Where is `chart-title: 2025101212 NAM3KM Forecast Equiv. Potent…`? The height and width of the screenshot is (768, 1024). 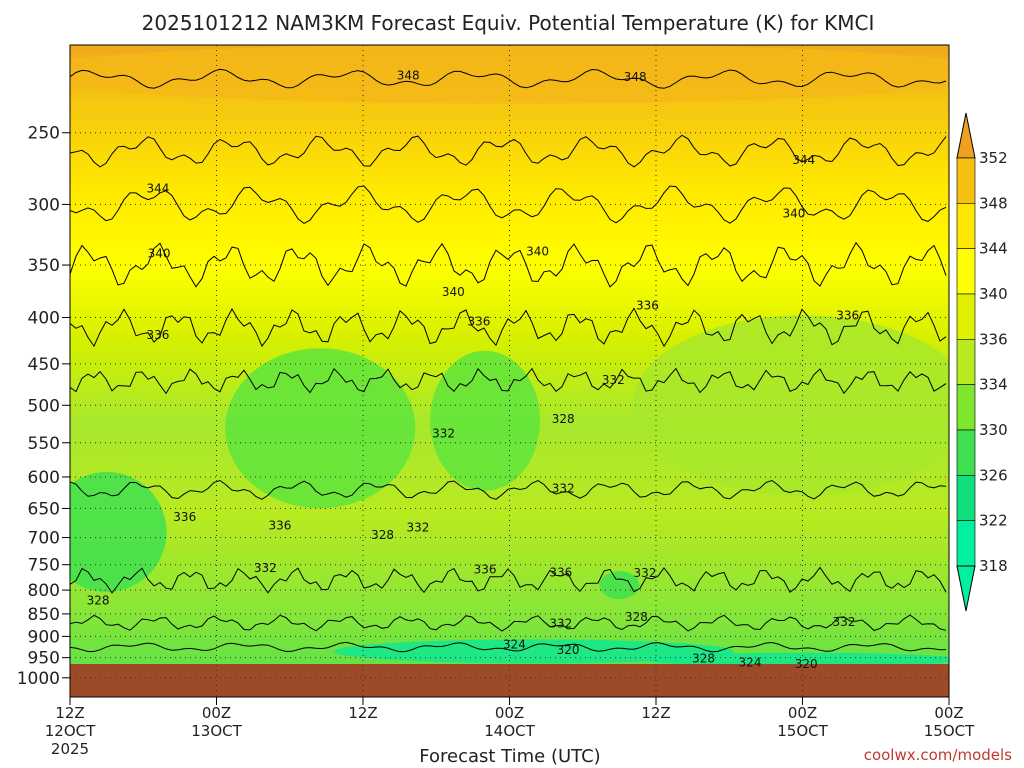
chart-title: 2025101212 NAM3KM Forecast Equiv. Potent… is located at coordinates (508, 23).